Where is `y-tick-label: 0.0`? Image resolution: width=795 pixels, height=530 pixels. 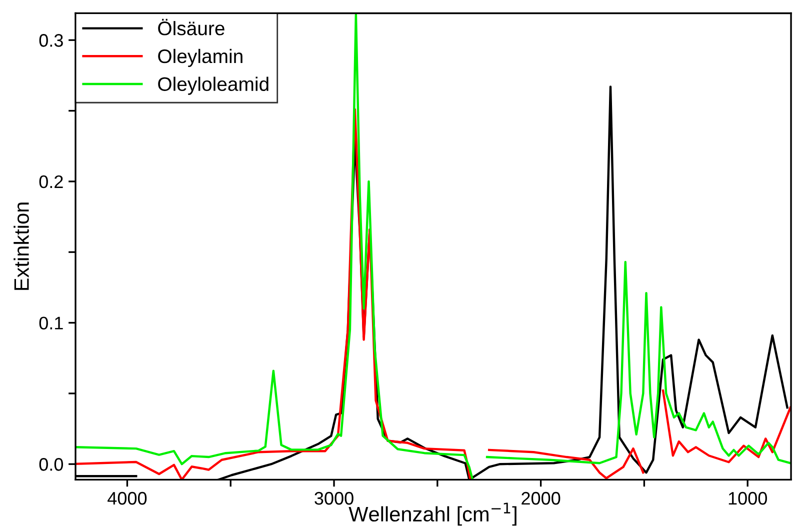 y-tick-label: 0.0 is located at coordinates (51, 464).